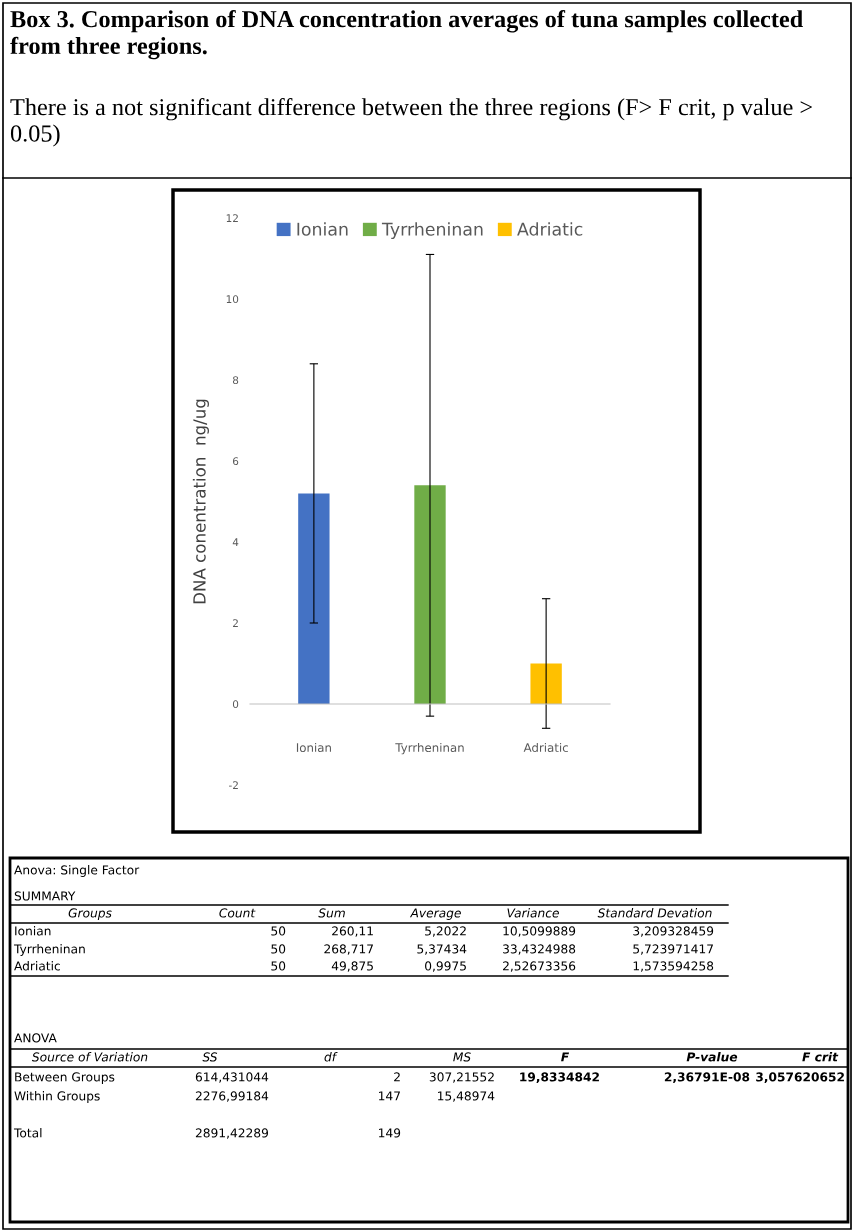 This screenshot has width=854, height=1232. What do you see at coordinates (45, 896) in the screenshot?
I see `text: SUMMARY` at bounding box center [45, 896].